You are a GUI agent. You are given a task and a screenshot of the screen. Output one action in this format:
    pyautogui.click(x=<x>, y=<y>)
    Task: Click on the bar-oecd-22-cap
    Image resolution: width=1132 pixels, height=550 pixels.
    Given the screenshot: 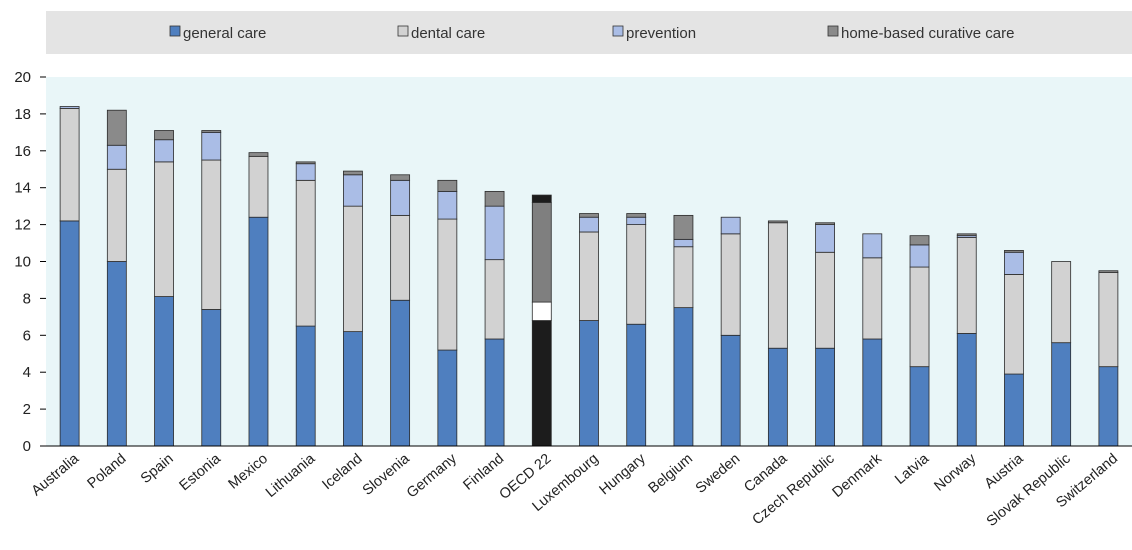 What is the action you would take?
    pyautogui.click(x=541, y=198)
    